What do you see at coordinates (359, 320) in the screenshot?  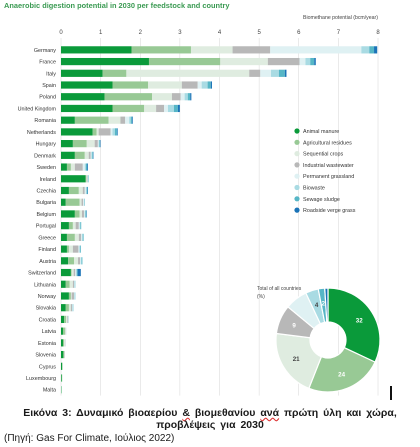 I see `donut-value-label: 32` at bounding box center [359, 320].